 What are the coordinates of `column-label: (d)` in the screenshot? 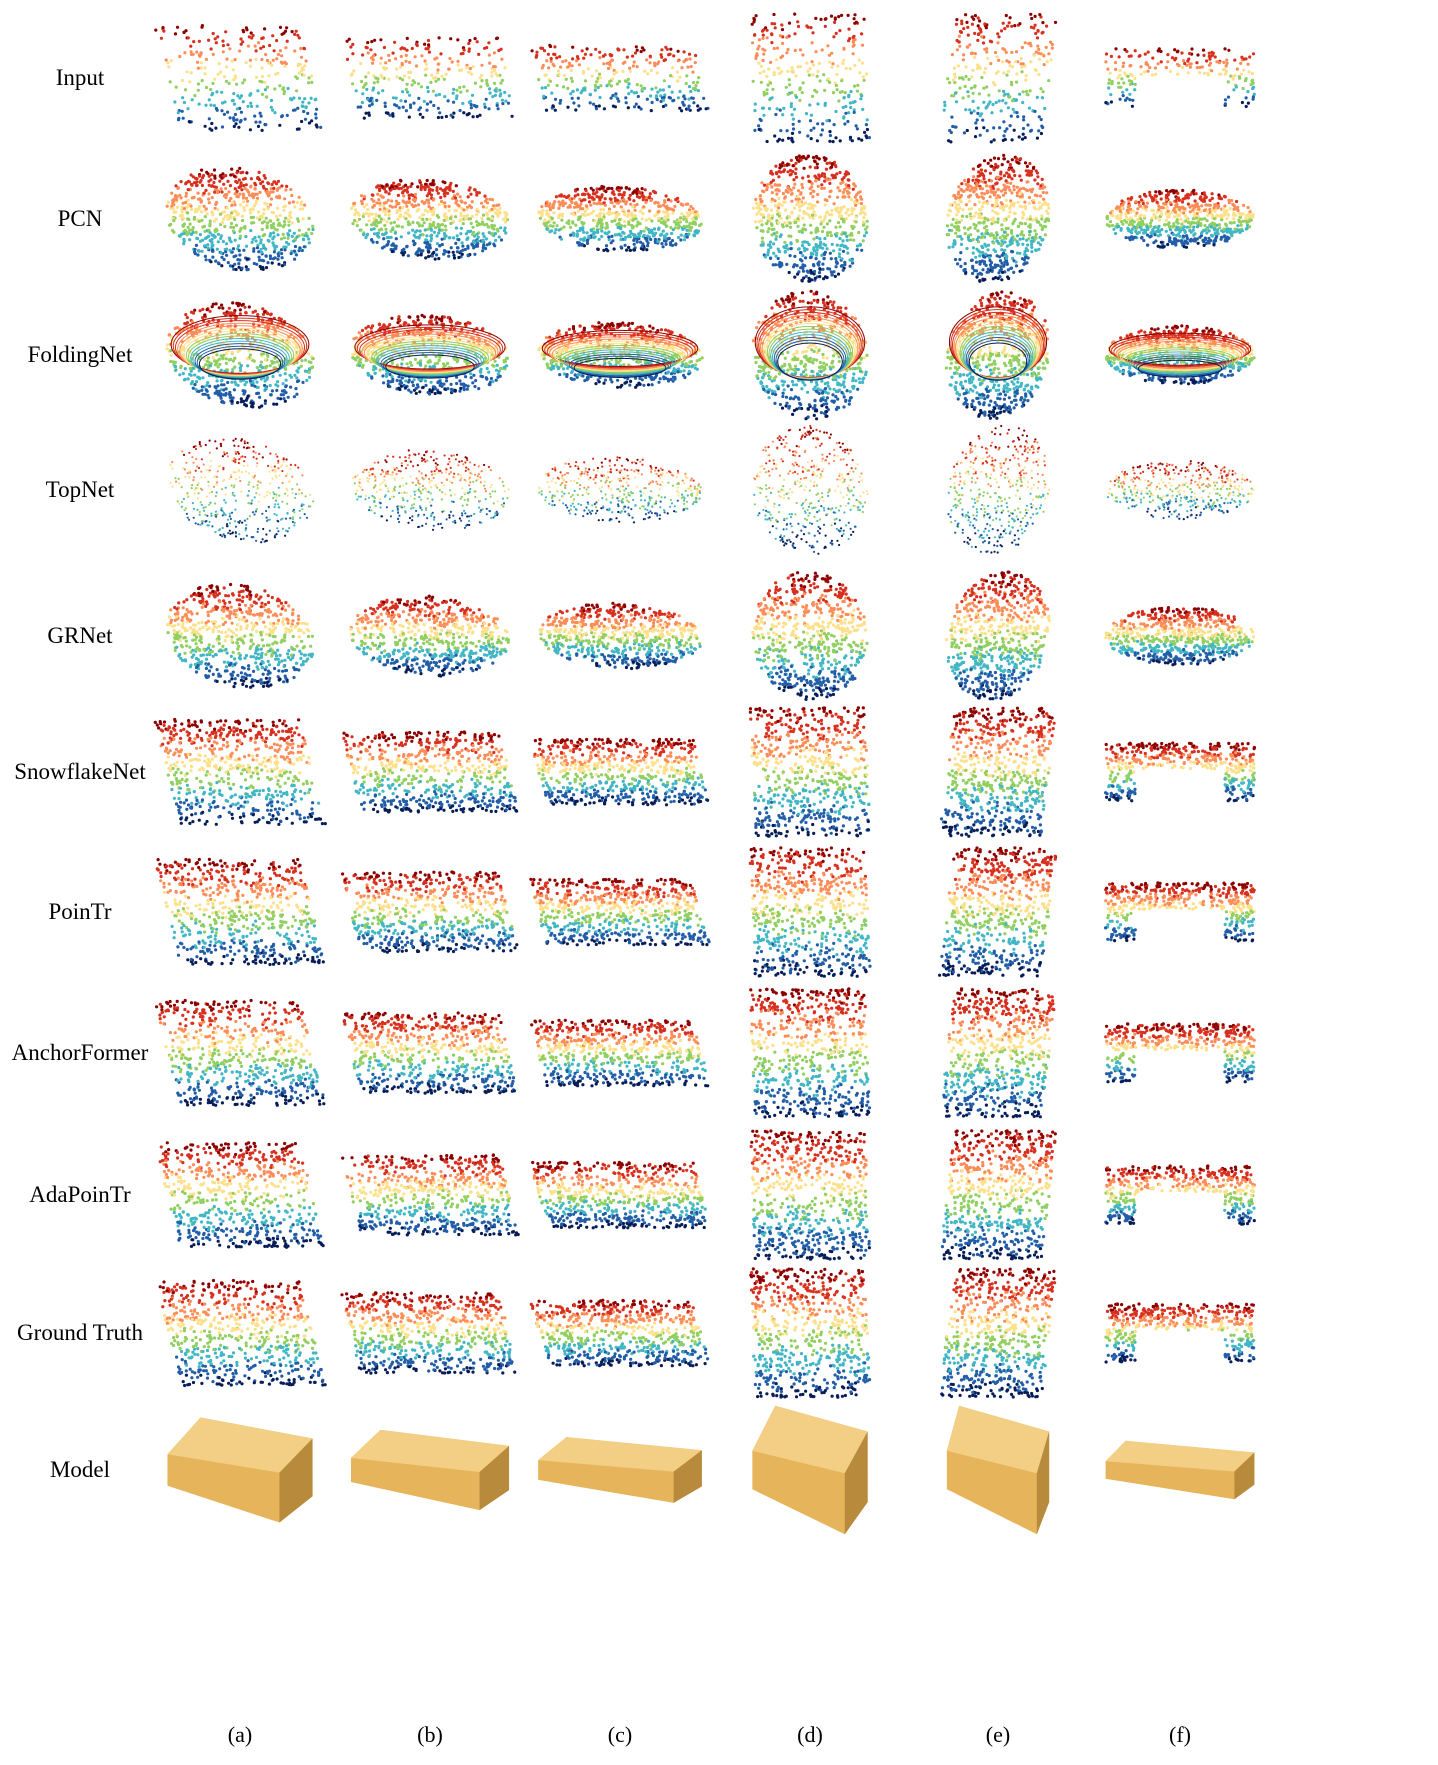 It's located at (810, 1735).